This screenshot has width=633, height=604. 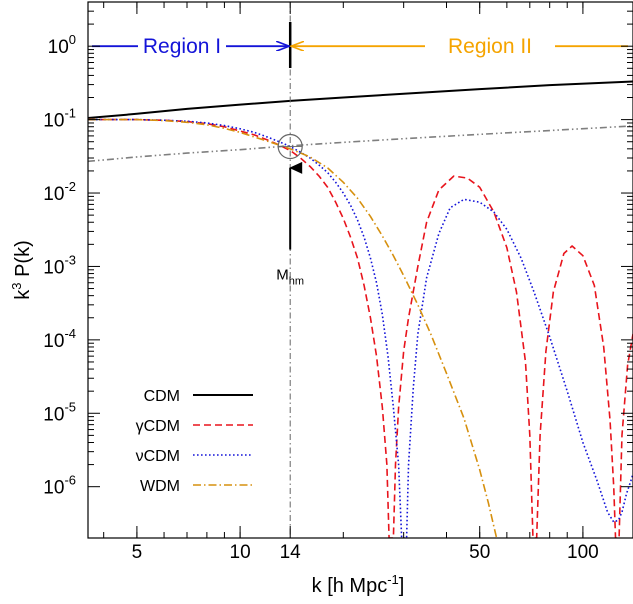 I want to click on y-tick-label: 10⁰, so click(x=62, y=45).